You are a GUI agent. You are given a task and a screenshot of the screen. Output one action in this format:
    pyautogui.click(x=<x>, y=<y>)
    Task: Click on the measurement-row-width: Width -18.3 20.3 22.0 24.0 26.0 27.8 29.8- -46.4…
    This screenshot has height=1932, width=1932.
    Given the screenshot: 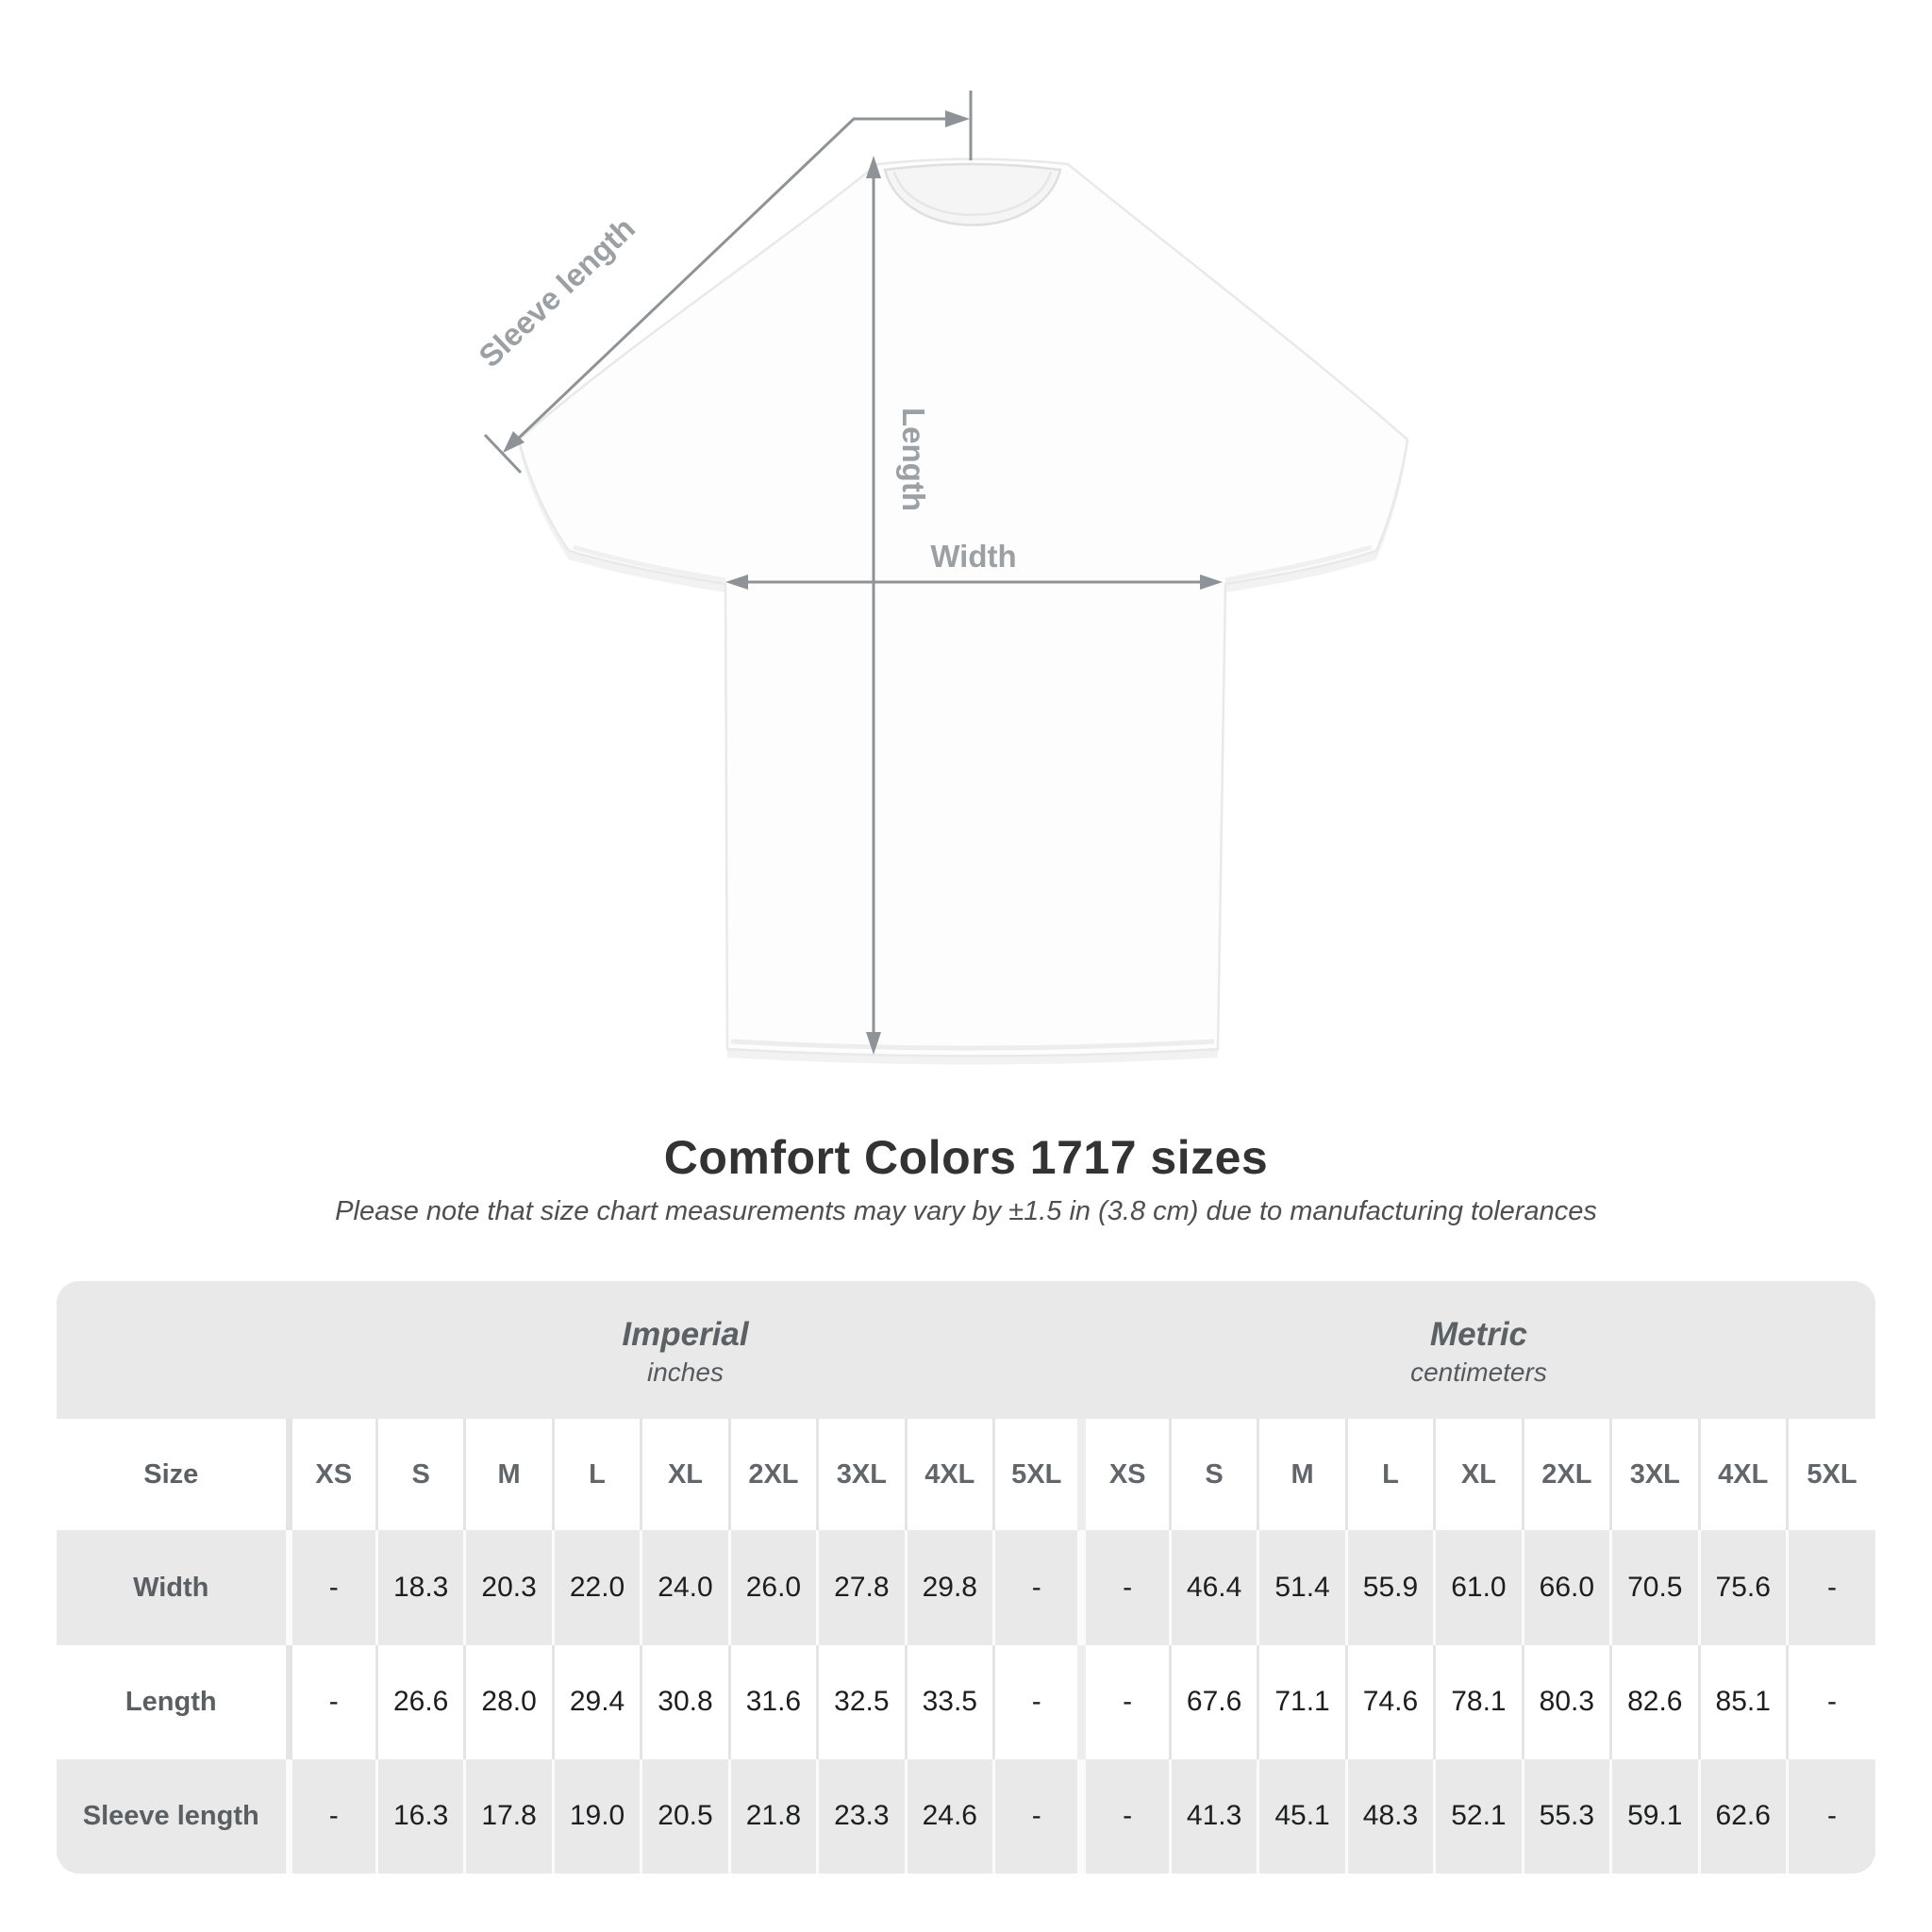 What is the action you would take?
    pyautogui.click(x=966, y=1588)
    